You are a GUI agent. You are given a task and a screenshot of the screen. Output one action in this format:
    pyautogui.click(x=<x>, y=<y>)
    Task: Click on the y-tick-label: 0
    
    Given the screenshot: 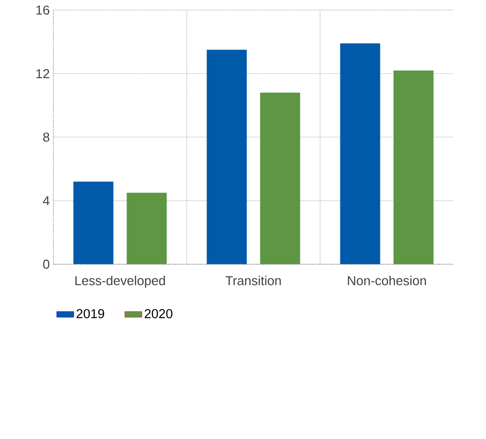 What is the action you would take?
    pyautogui.click(x=46, y=264)
    